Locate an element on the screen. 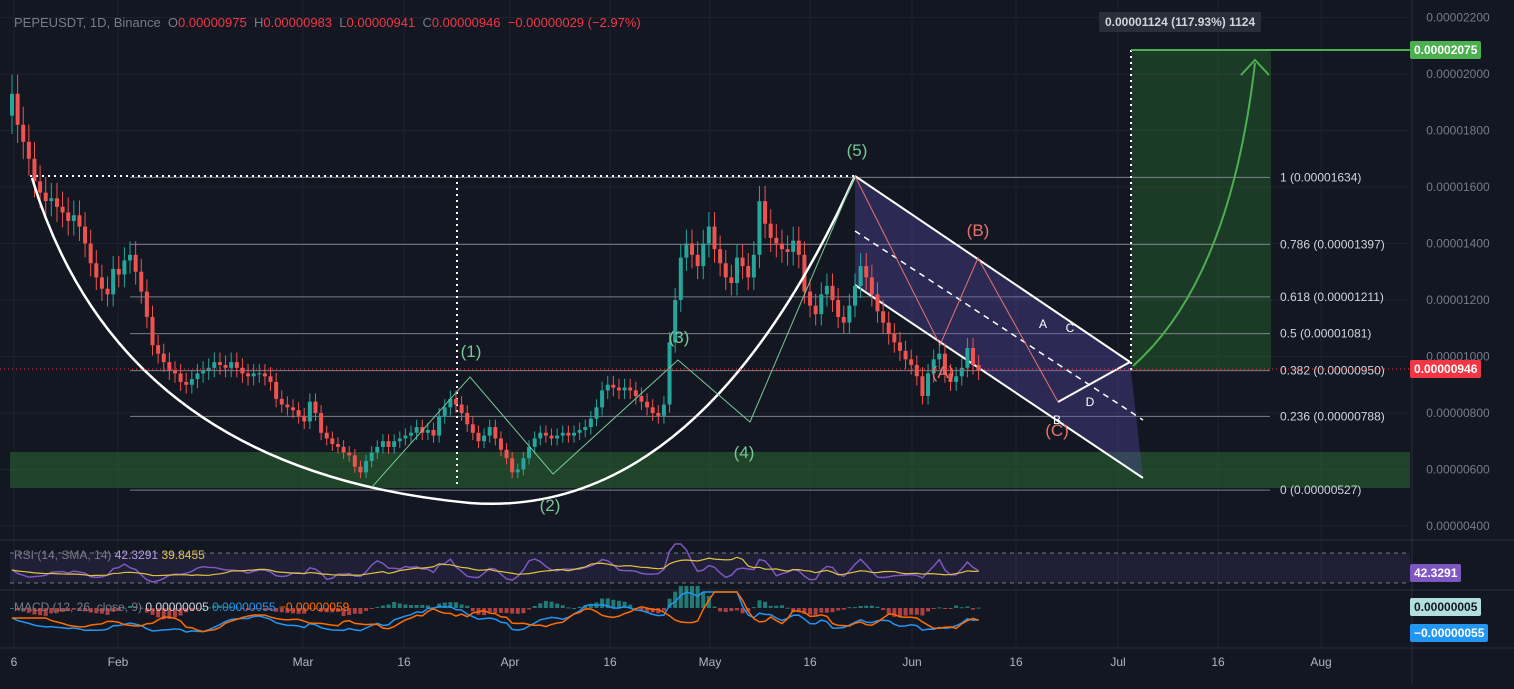  x-tick-label: Apr is located at coordinates (510, 662).